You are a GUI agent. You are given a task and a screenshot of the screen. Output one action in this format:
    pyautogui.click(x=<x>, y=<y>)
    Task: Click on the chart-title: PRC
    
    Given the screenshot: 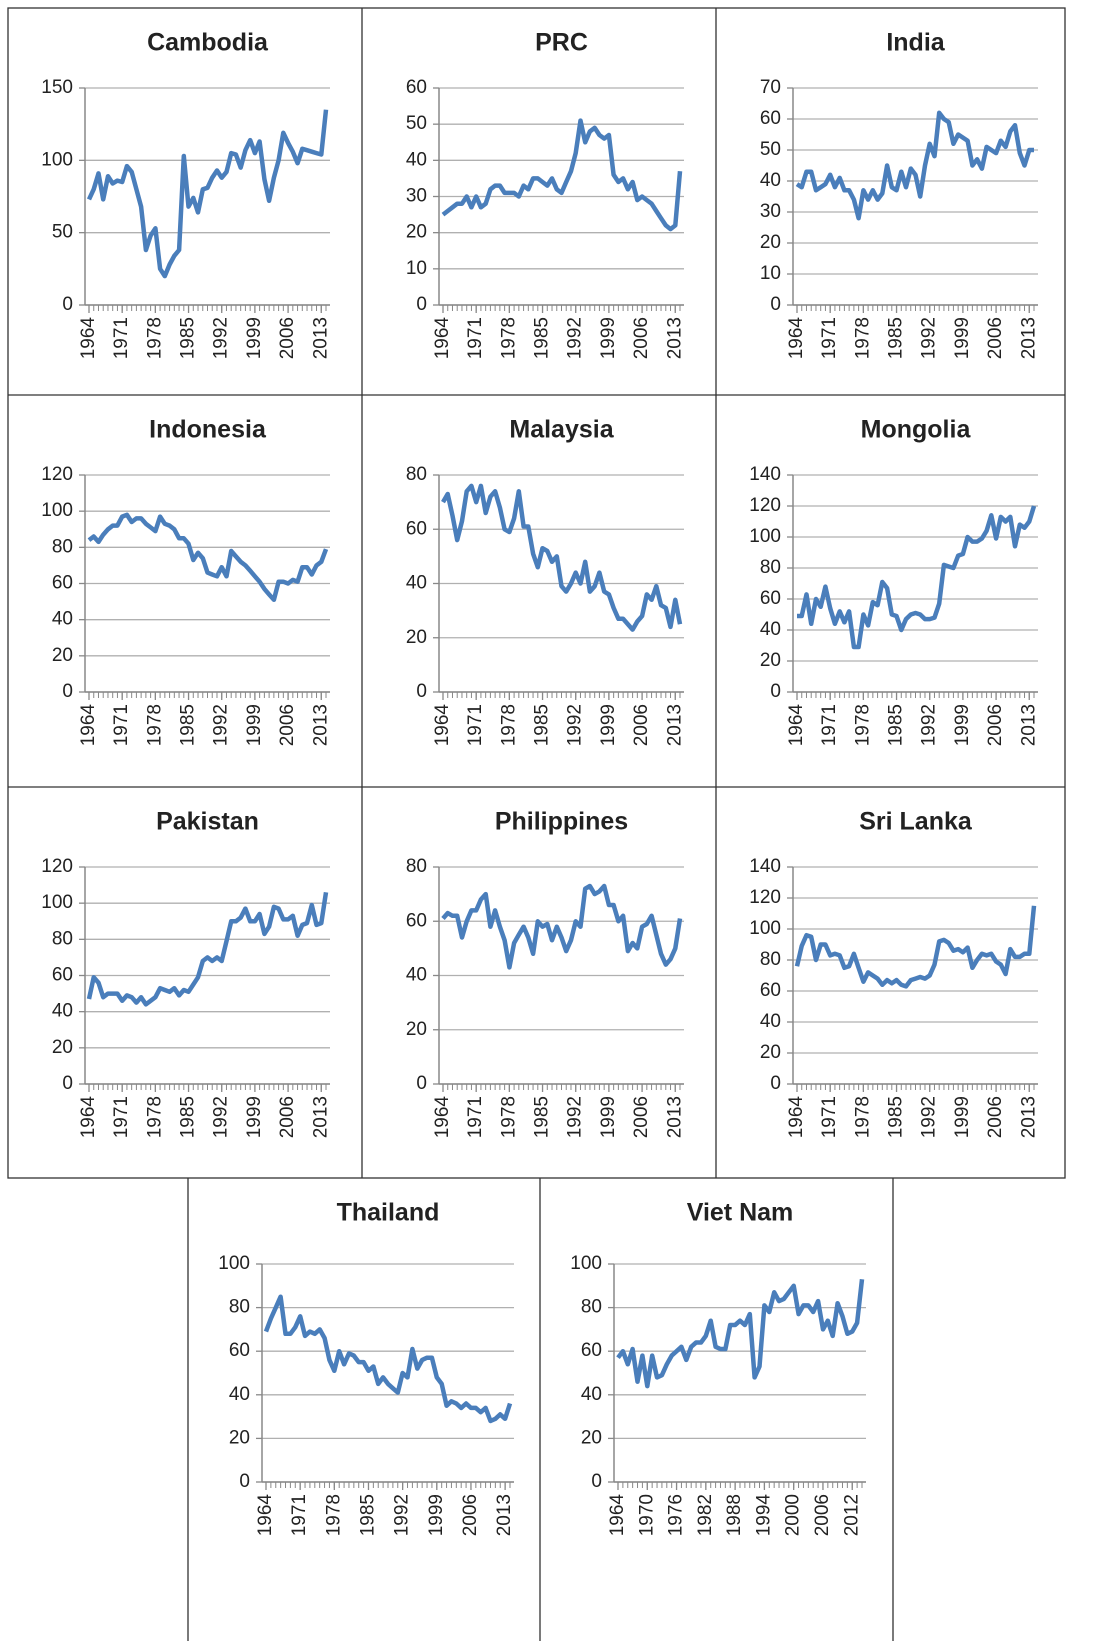 What is the action you would take?
    pyautogui.click(x=561, y=43)
    